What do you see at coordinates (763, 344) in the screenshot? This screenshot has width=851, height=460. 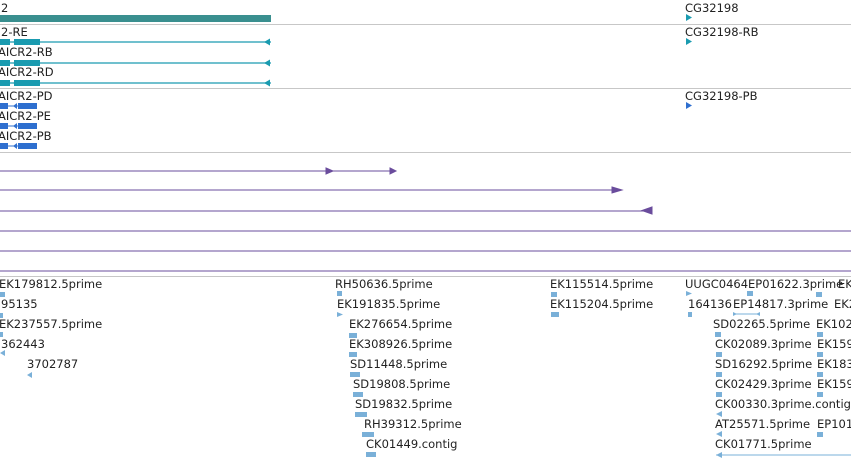 I see `est-label: CK02089.3prime` at bounding box center [763, 344].